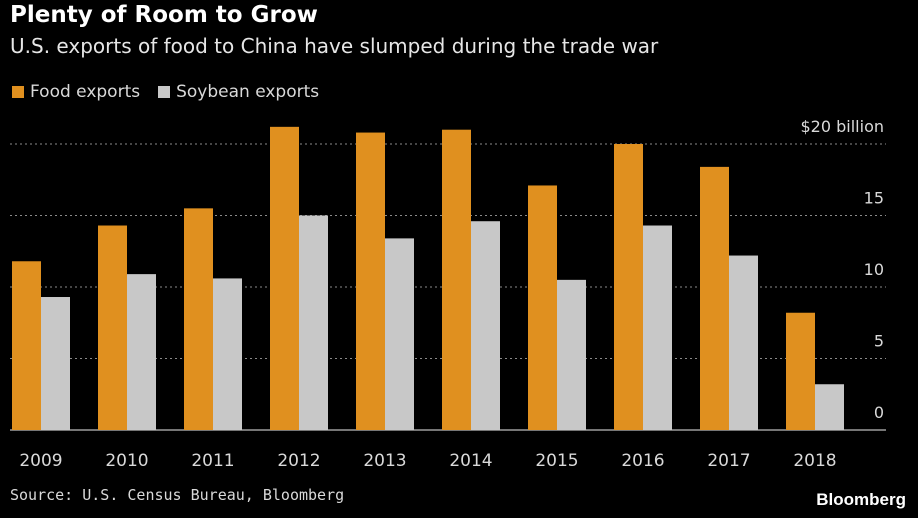 The width and height of the screenshot is (918, 518). Describe the element at coordinates (18, 92) in the screenshot. I see `legend-swatch-food` at that location.